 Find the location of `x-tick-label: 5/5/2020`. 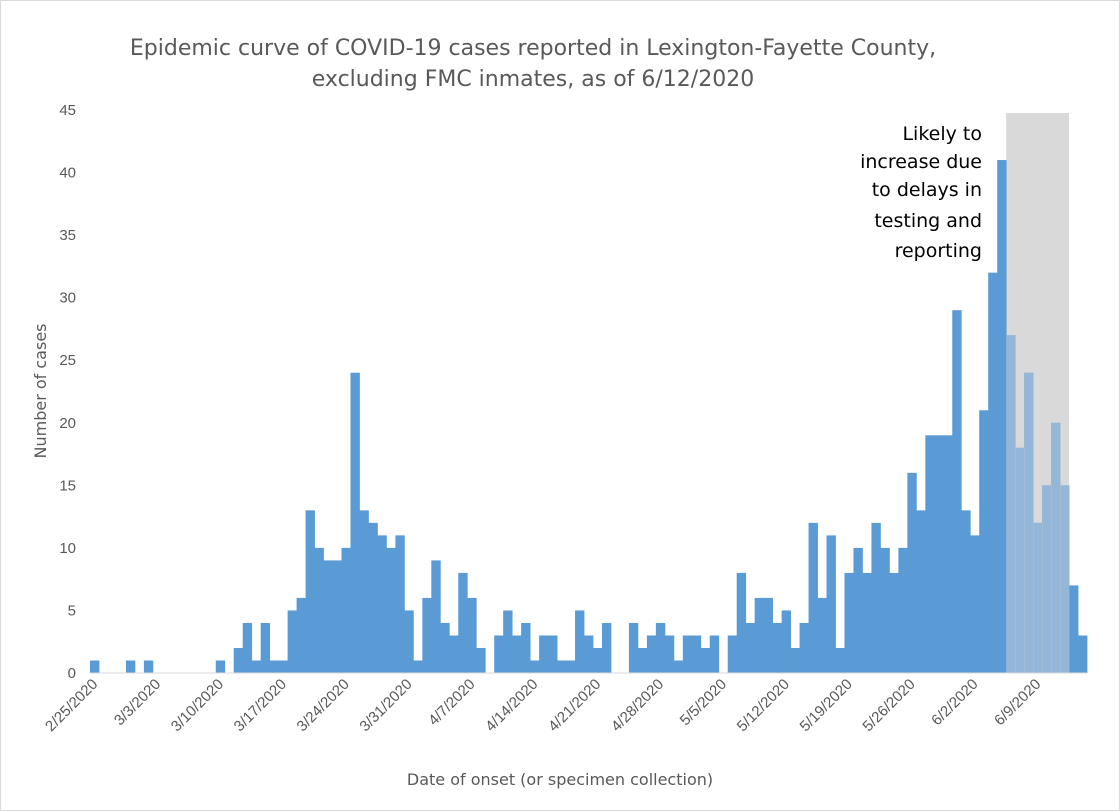

x-tick-label: 5/5/2020 is located at coordinates (703, 702).